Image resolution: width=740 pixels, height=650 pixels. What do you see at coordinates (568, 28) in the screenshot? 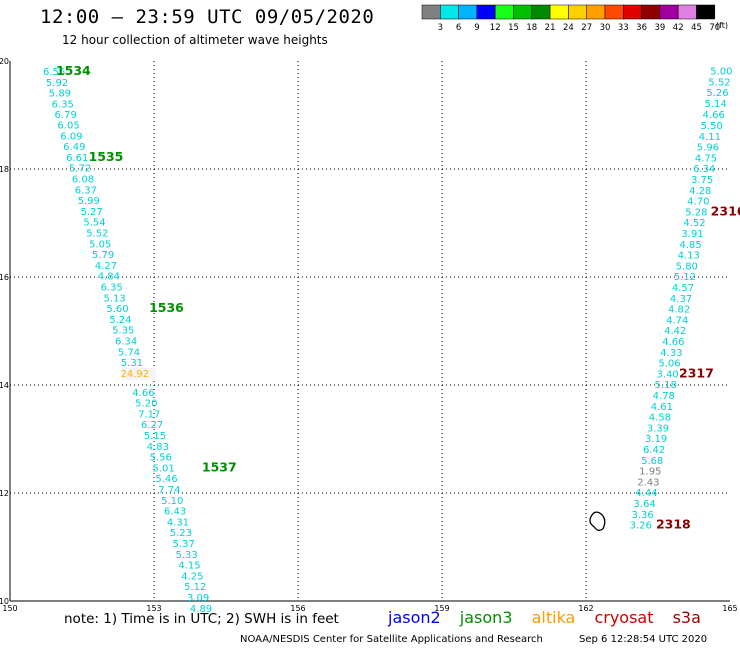
I see `scale-label: 24` at bounding box center [568, 28].